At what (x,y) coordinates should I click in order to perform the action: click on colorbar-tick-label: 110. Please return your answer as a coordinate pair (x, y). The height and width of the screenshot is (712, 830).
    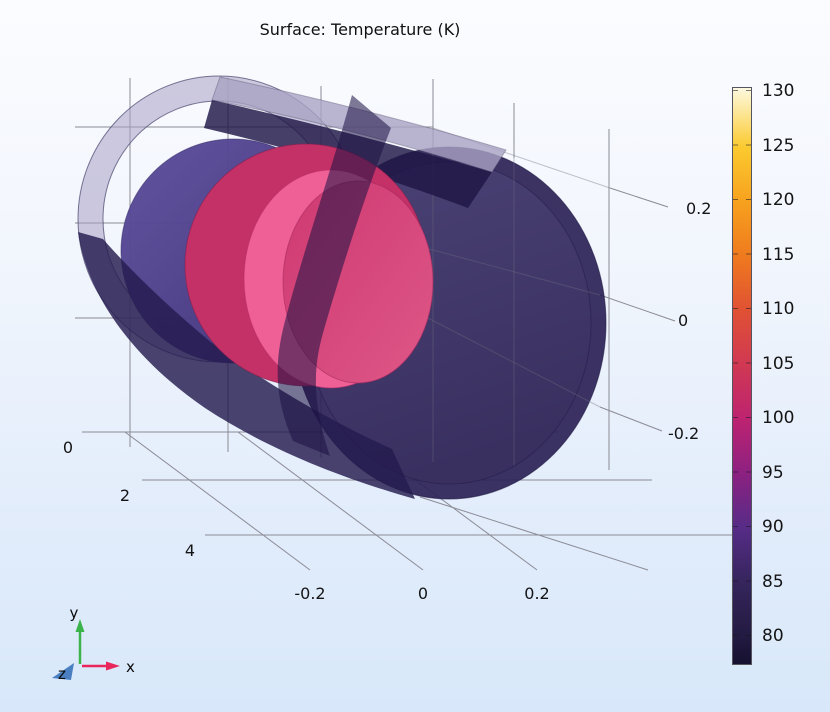
    Looking at the image, I should click on (778, 309).